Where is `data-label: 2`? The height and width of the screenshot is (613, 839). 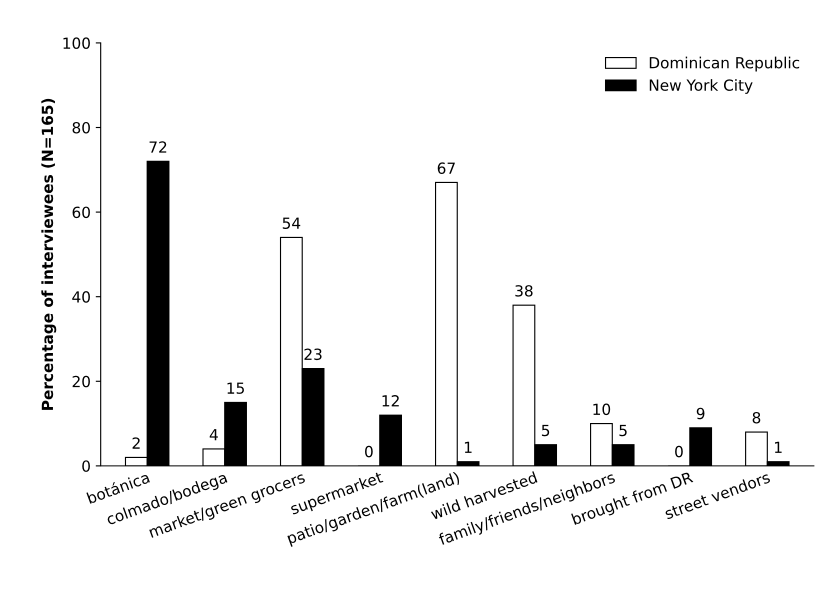 data-label: 2 is located at coordinates (136, 443).